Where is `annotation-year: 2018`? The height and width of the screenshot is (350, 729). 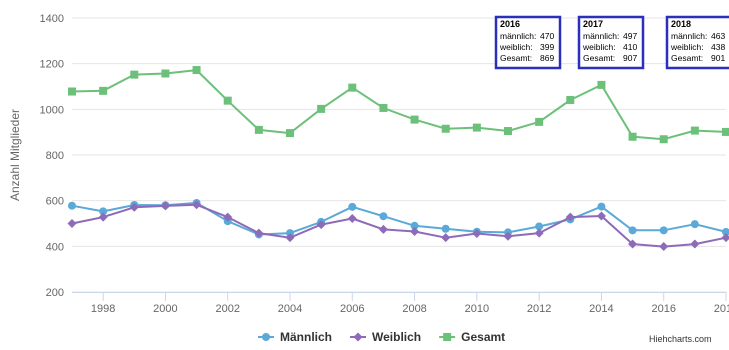 annotation-year: 2018 is located at coordinates (681, 24).